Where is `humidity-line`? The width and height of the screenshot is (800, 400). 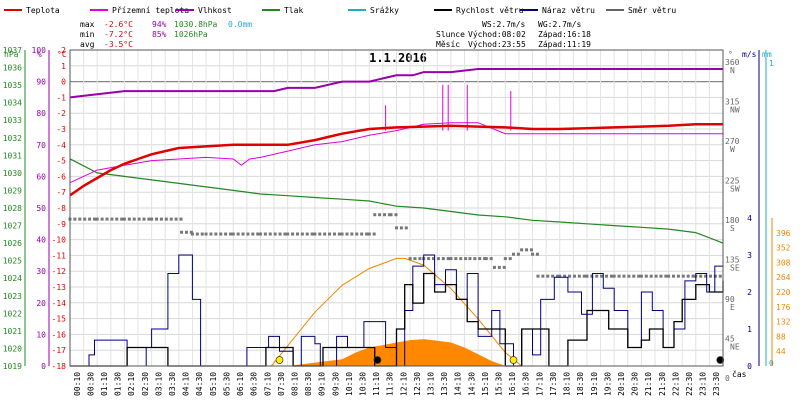 humidity-line is located at coordinates (396, 83).